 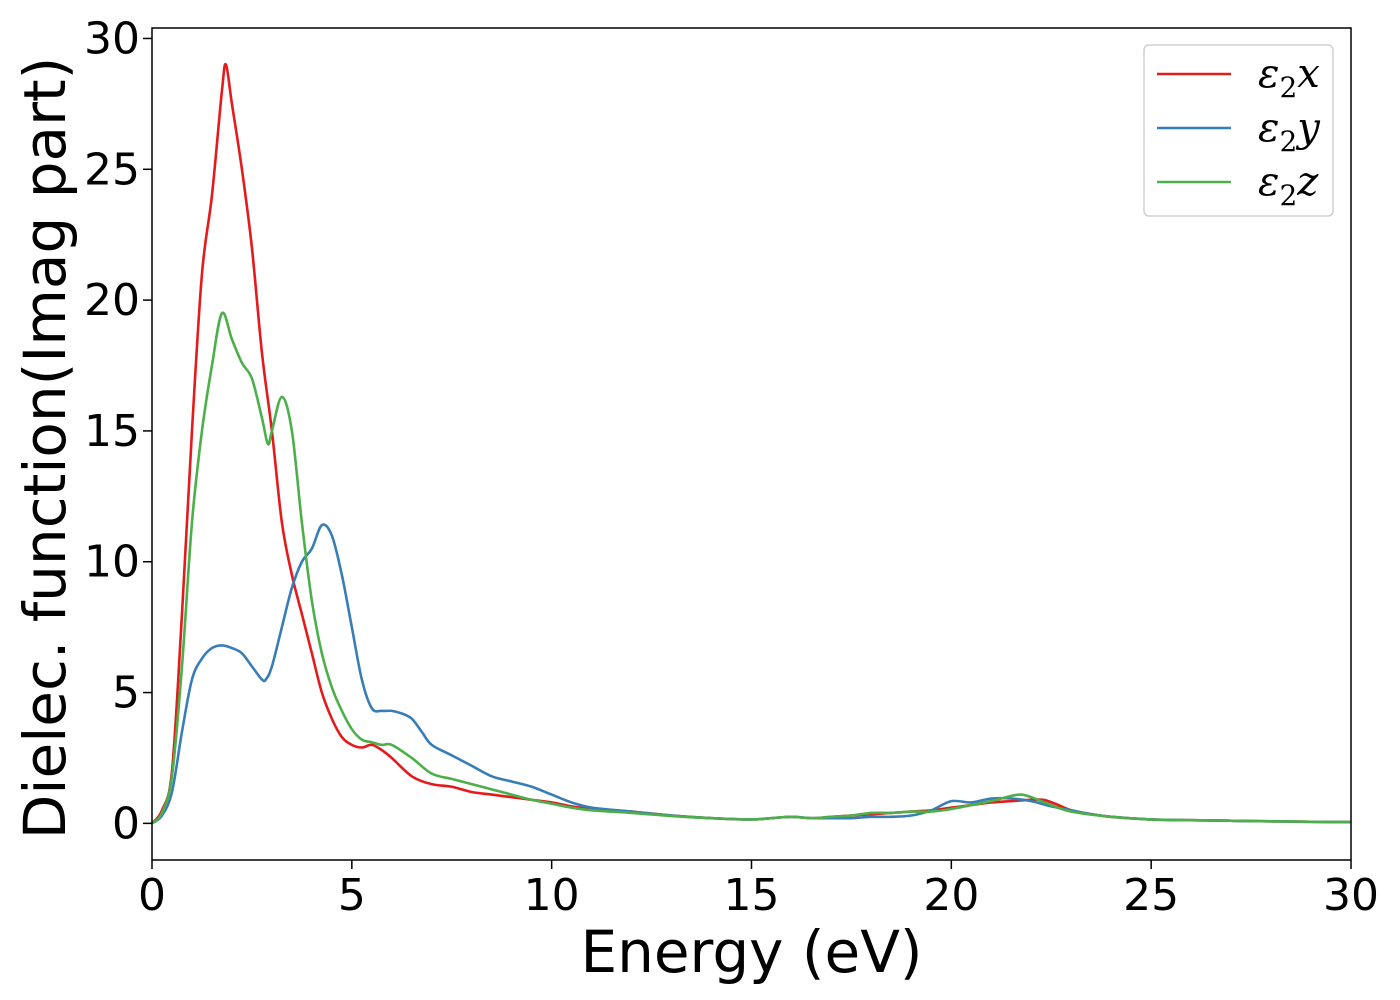 I want to click on legend-label-z: ε2z, so click(x=1288, y=185).